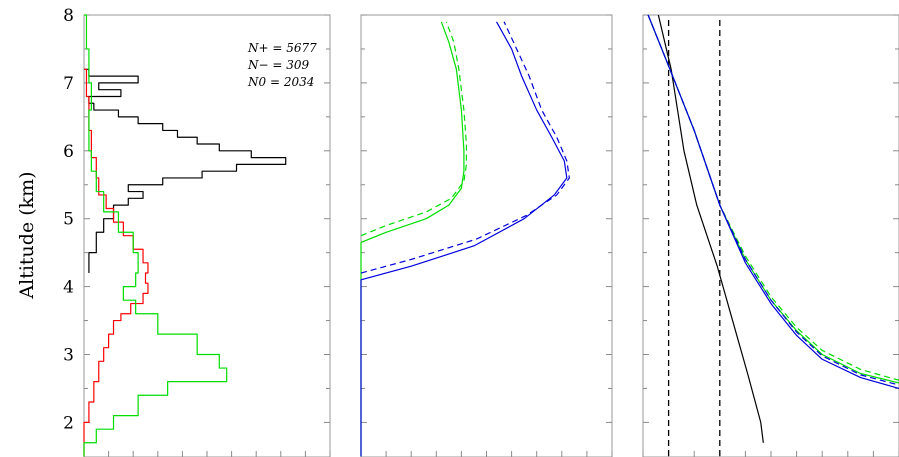 The image size is (899, 457). Describe the element at coordinates (68, 152) in the screenshot. I see `y-tick-label: 6` at that location.